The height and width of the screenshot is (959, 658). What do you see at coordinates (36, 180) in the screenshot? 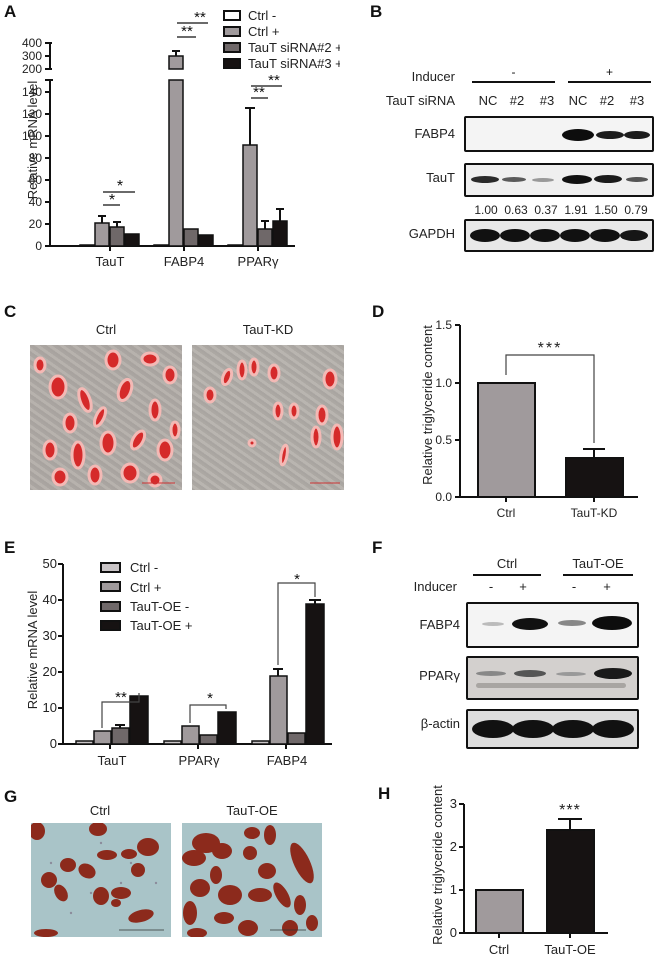
I see `svg-text: 60` at bounding box center [36, 180].